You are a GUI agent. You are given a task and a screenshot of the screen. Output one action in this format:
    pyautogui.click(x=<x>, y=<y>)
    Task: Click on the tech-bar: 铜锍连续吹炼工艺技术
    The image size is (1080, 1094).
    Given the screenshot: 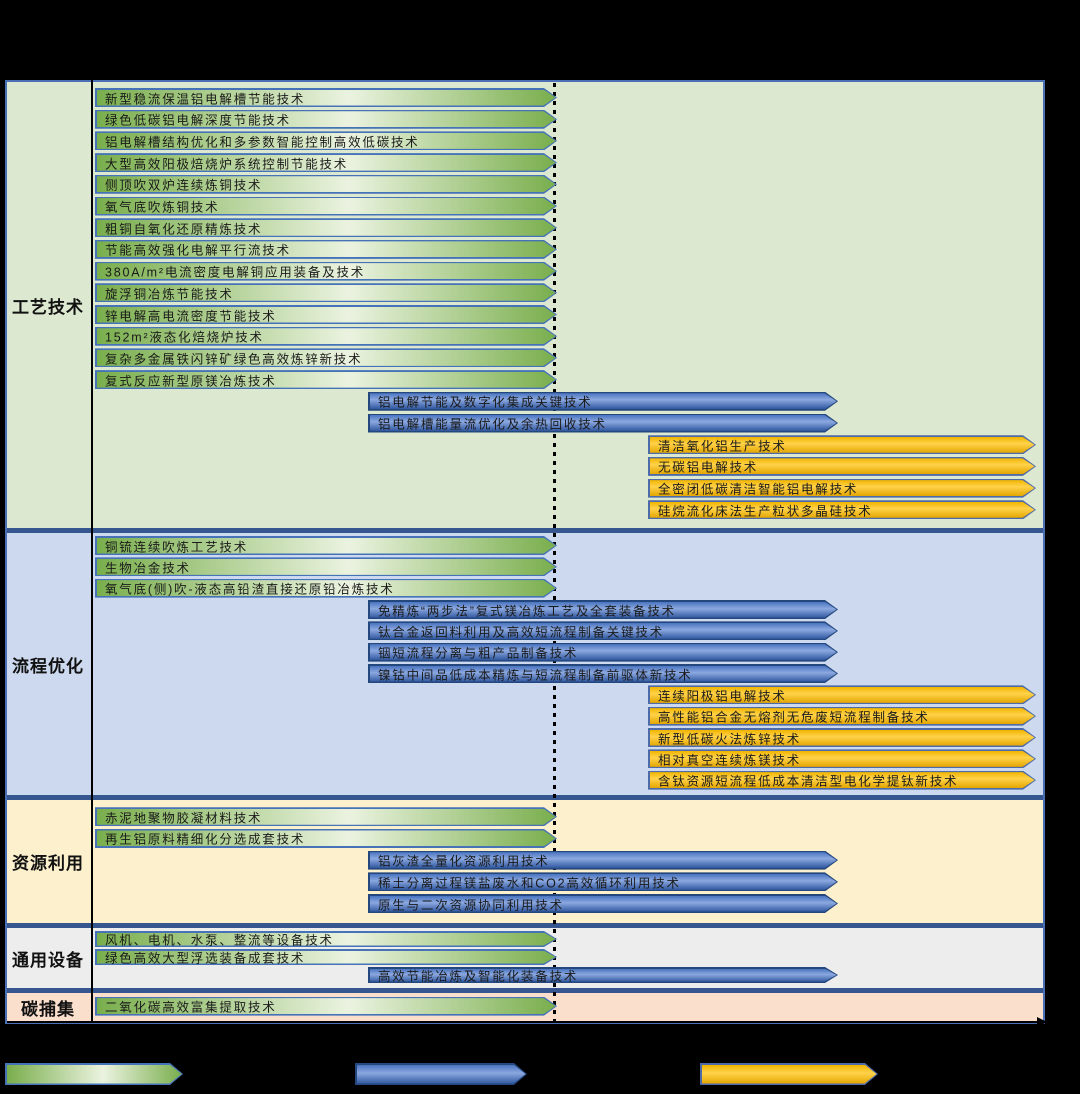 What is the action you would take?
    pyautogui.click(x=326, y=545)
    